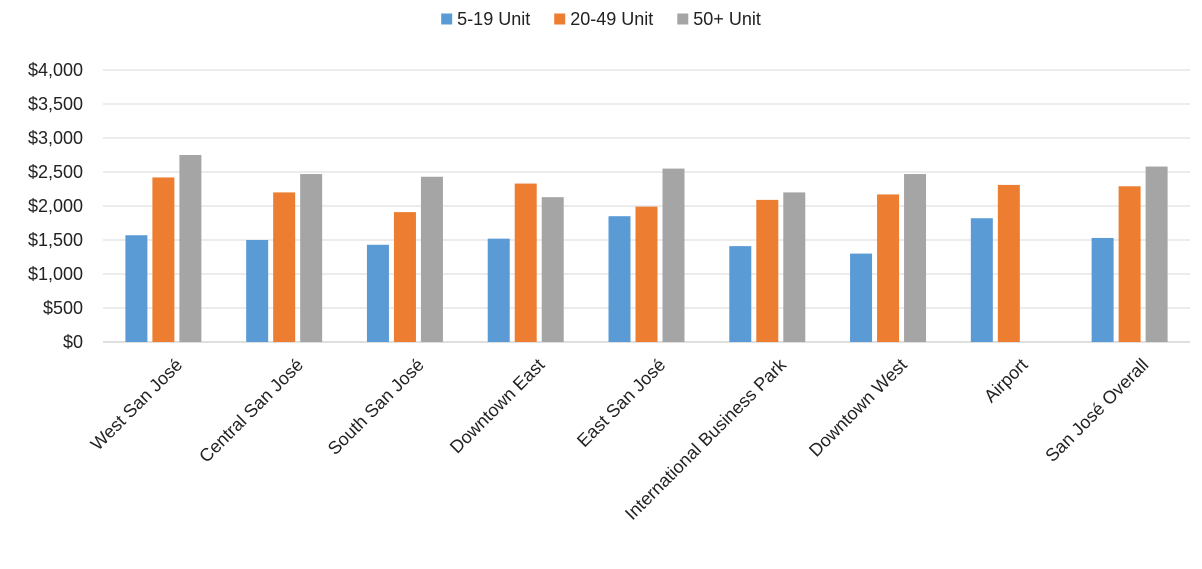 This screenshot has height=569, width=1202. Describe the element at coordinates (137, 405) in the screenshot. I see `x-tick-label: West San José` at that location.